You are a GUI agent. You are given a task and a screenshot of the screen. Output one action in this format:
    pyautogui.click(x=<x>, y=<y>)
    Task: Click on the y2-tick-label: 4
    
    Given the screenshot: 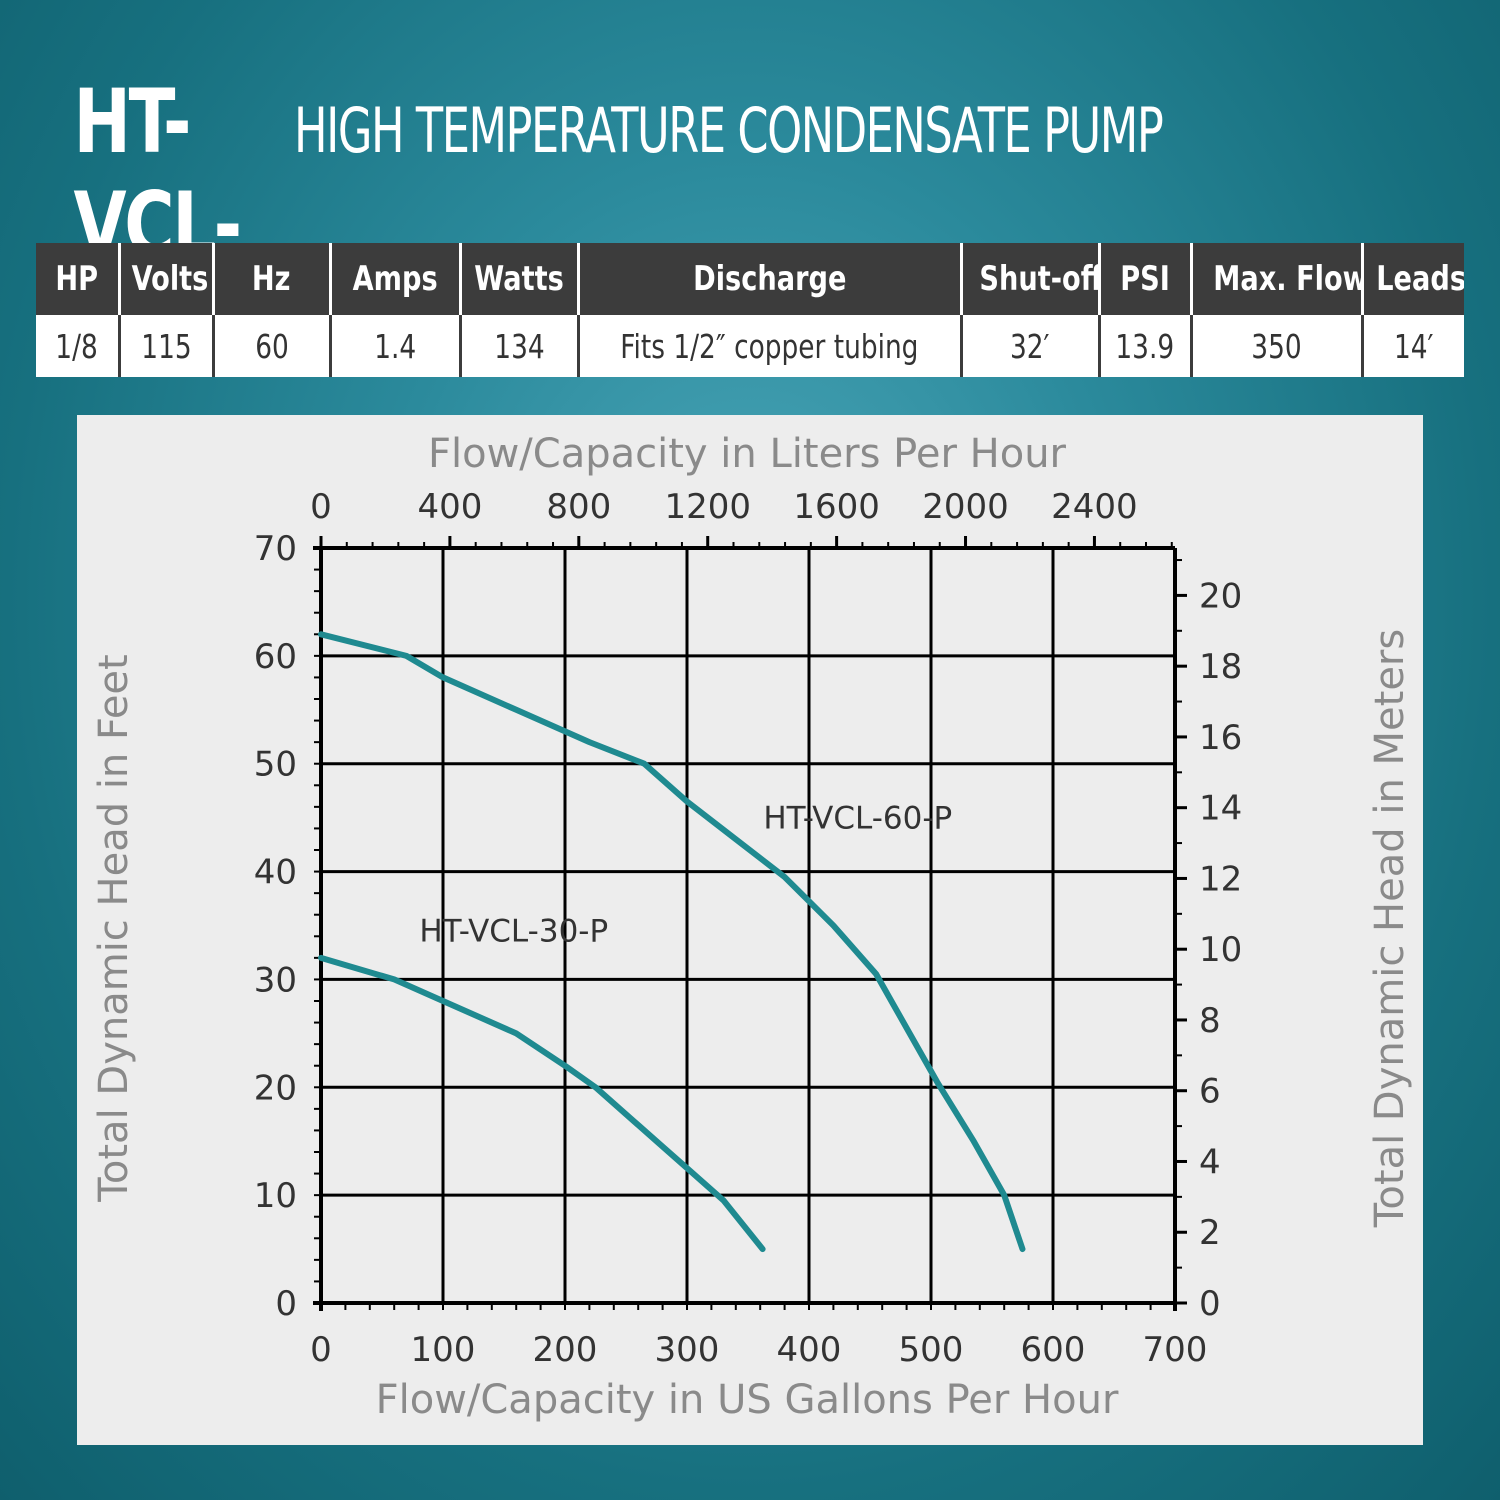 What is the action you would take?
    pyautogui.click(x=1210, y=1162)
    